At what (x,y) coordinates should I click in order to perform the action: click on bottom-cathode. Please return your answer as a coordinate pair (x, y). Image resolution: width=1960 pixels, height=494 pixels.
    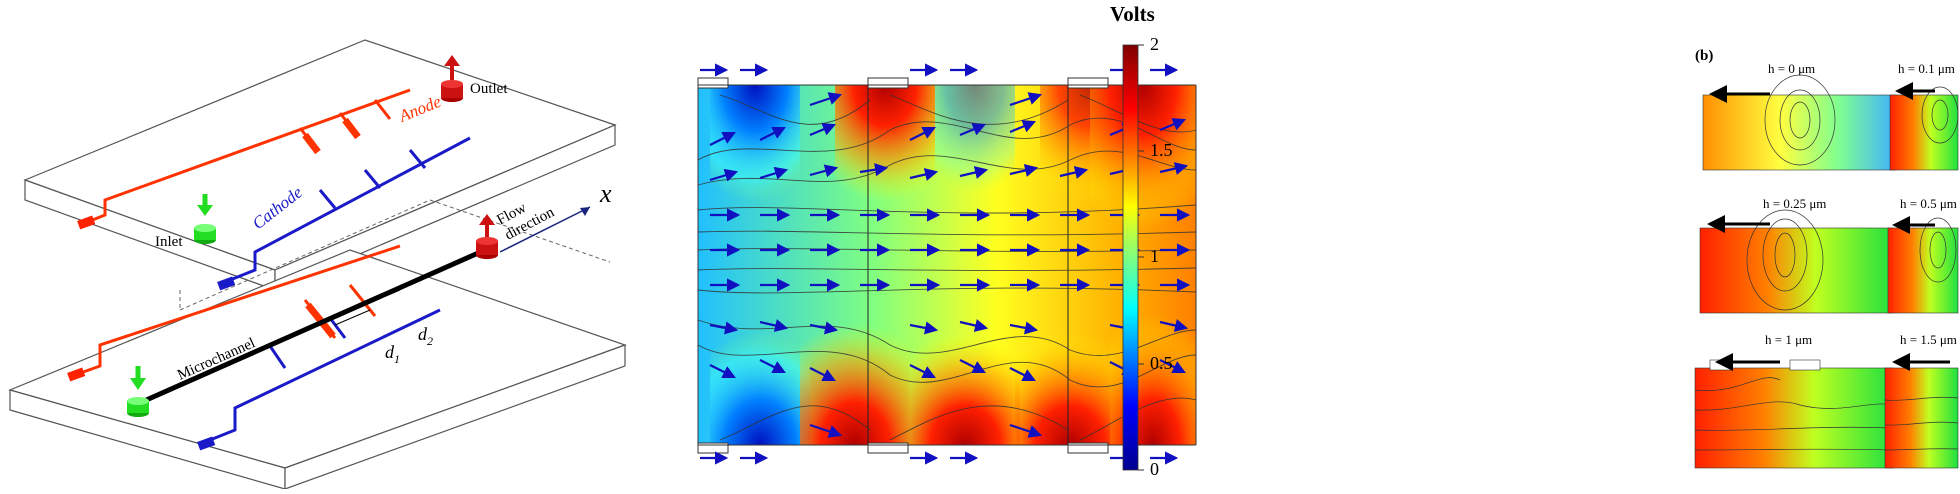
    Looking at the image, I should click on (322, 376).